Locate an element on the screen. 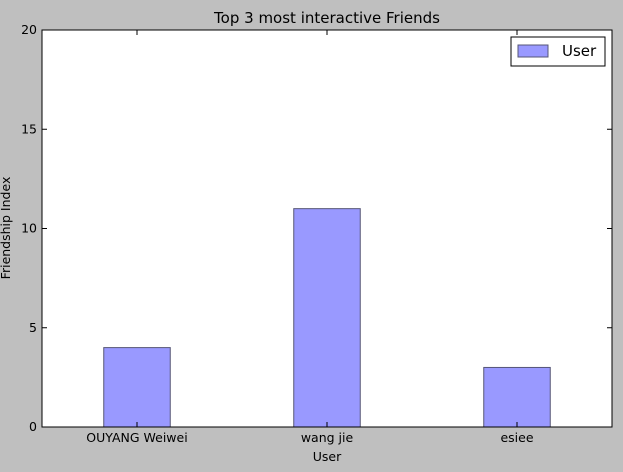 This screenshot has width=623, height=472. chart-title: Top 3 most interactive Friends is located at coordinates (326, 18).